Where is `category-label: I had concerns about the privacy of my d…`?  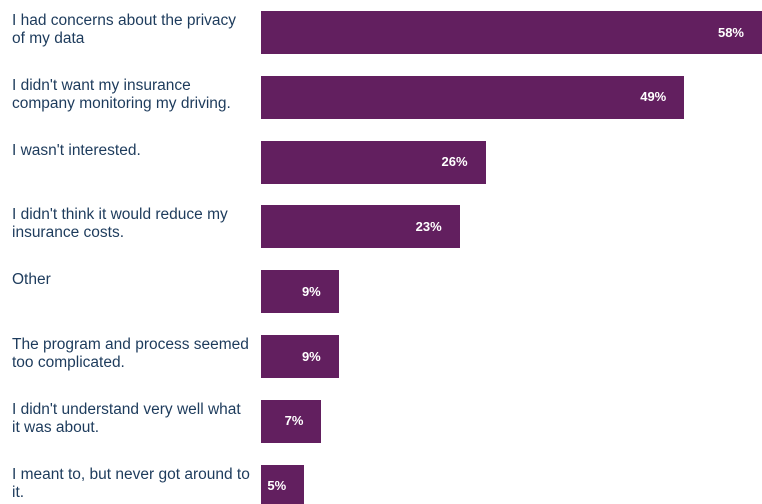 category-label: I had concerns about the privacy of my d… is located at coordinates (124, 29).